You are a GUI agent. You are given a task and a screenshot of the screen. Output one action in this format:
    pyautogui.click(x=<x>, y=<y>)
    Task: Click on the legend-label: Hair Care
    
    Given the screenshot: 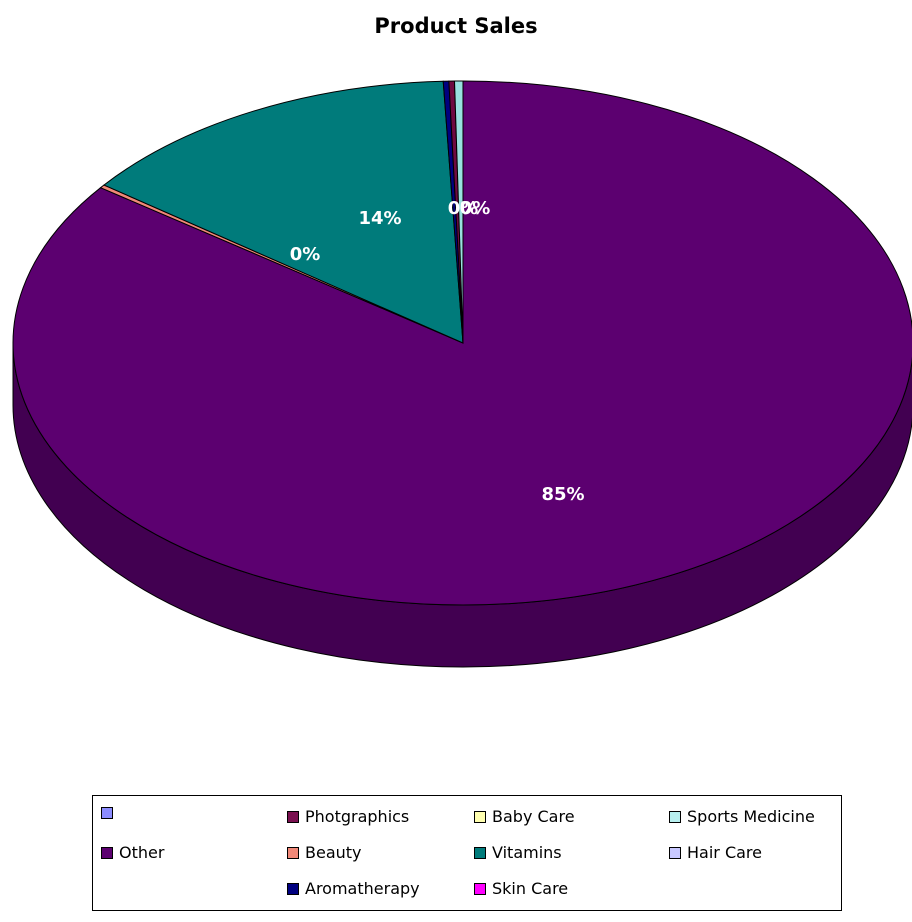 What is the action you would take?
    pyautogui.click(x=724, y=852)
    